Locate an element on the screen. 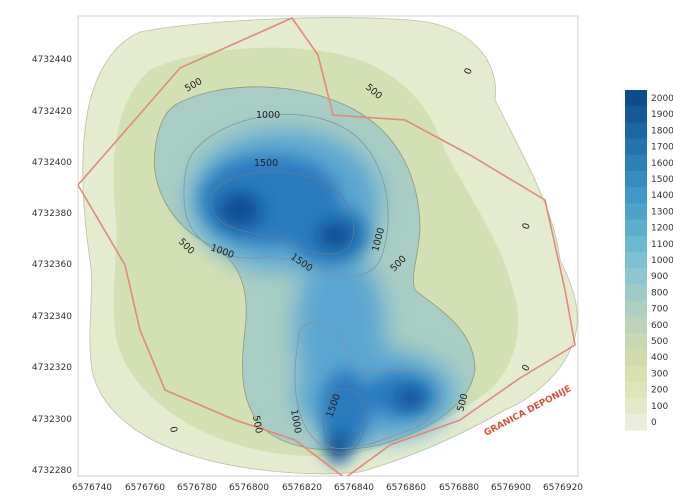  legend-label: 1300 is located at coordinates (662, 212).